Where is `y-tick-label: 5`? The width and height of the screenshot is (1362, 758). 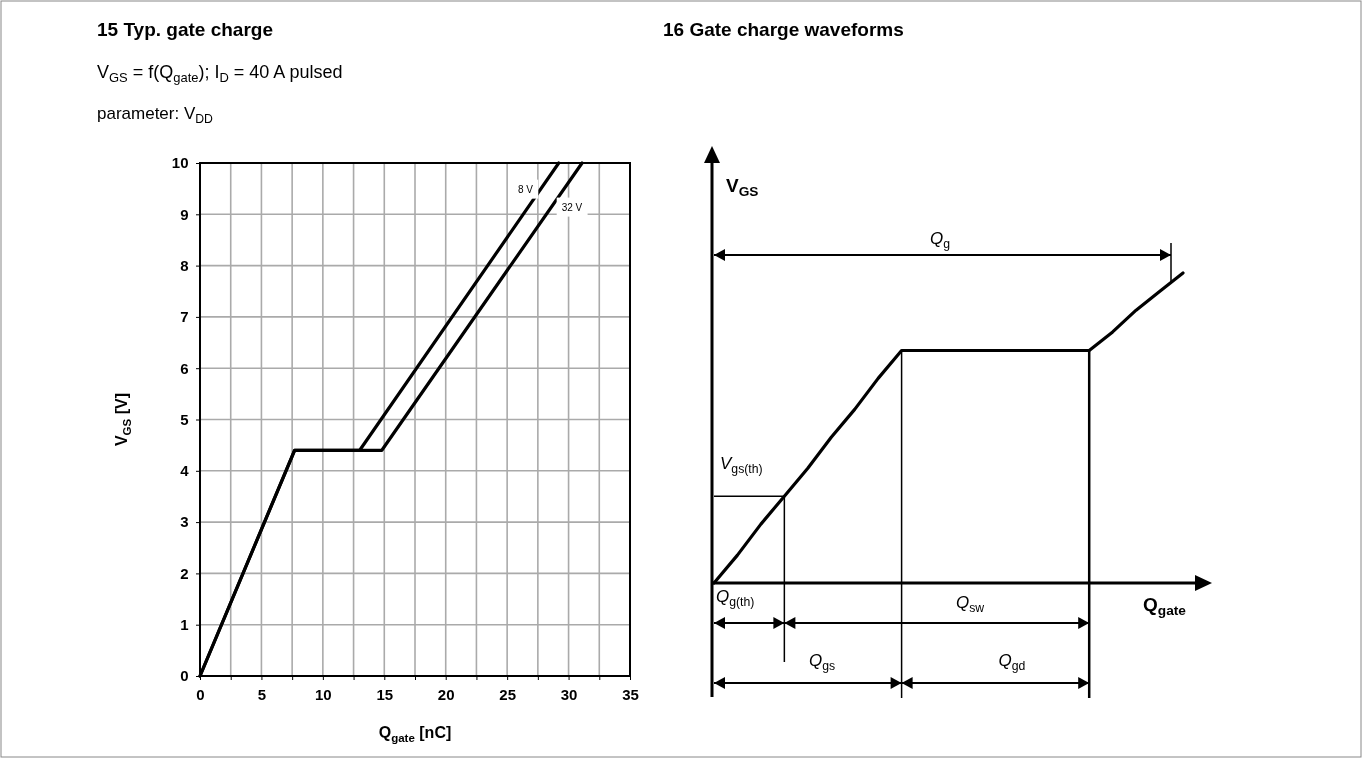
y-tick-label: 5 is located at coordinates (184, 419).